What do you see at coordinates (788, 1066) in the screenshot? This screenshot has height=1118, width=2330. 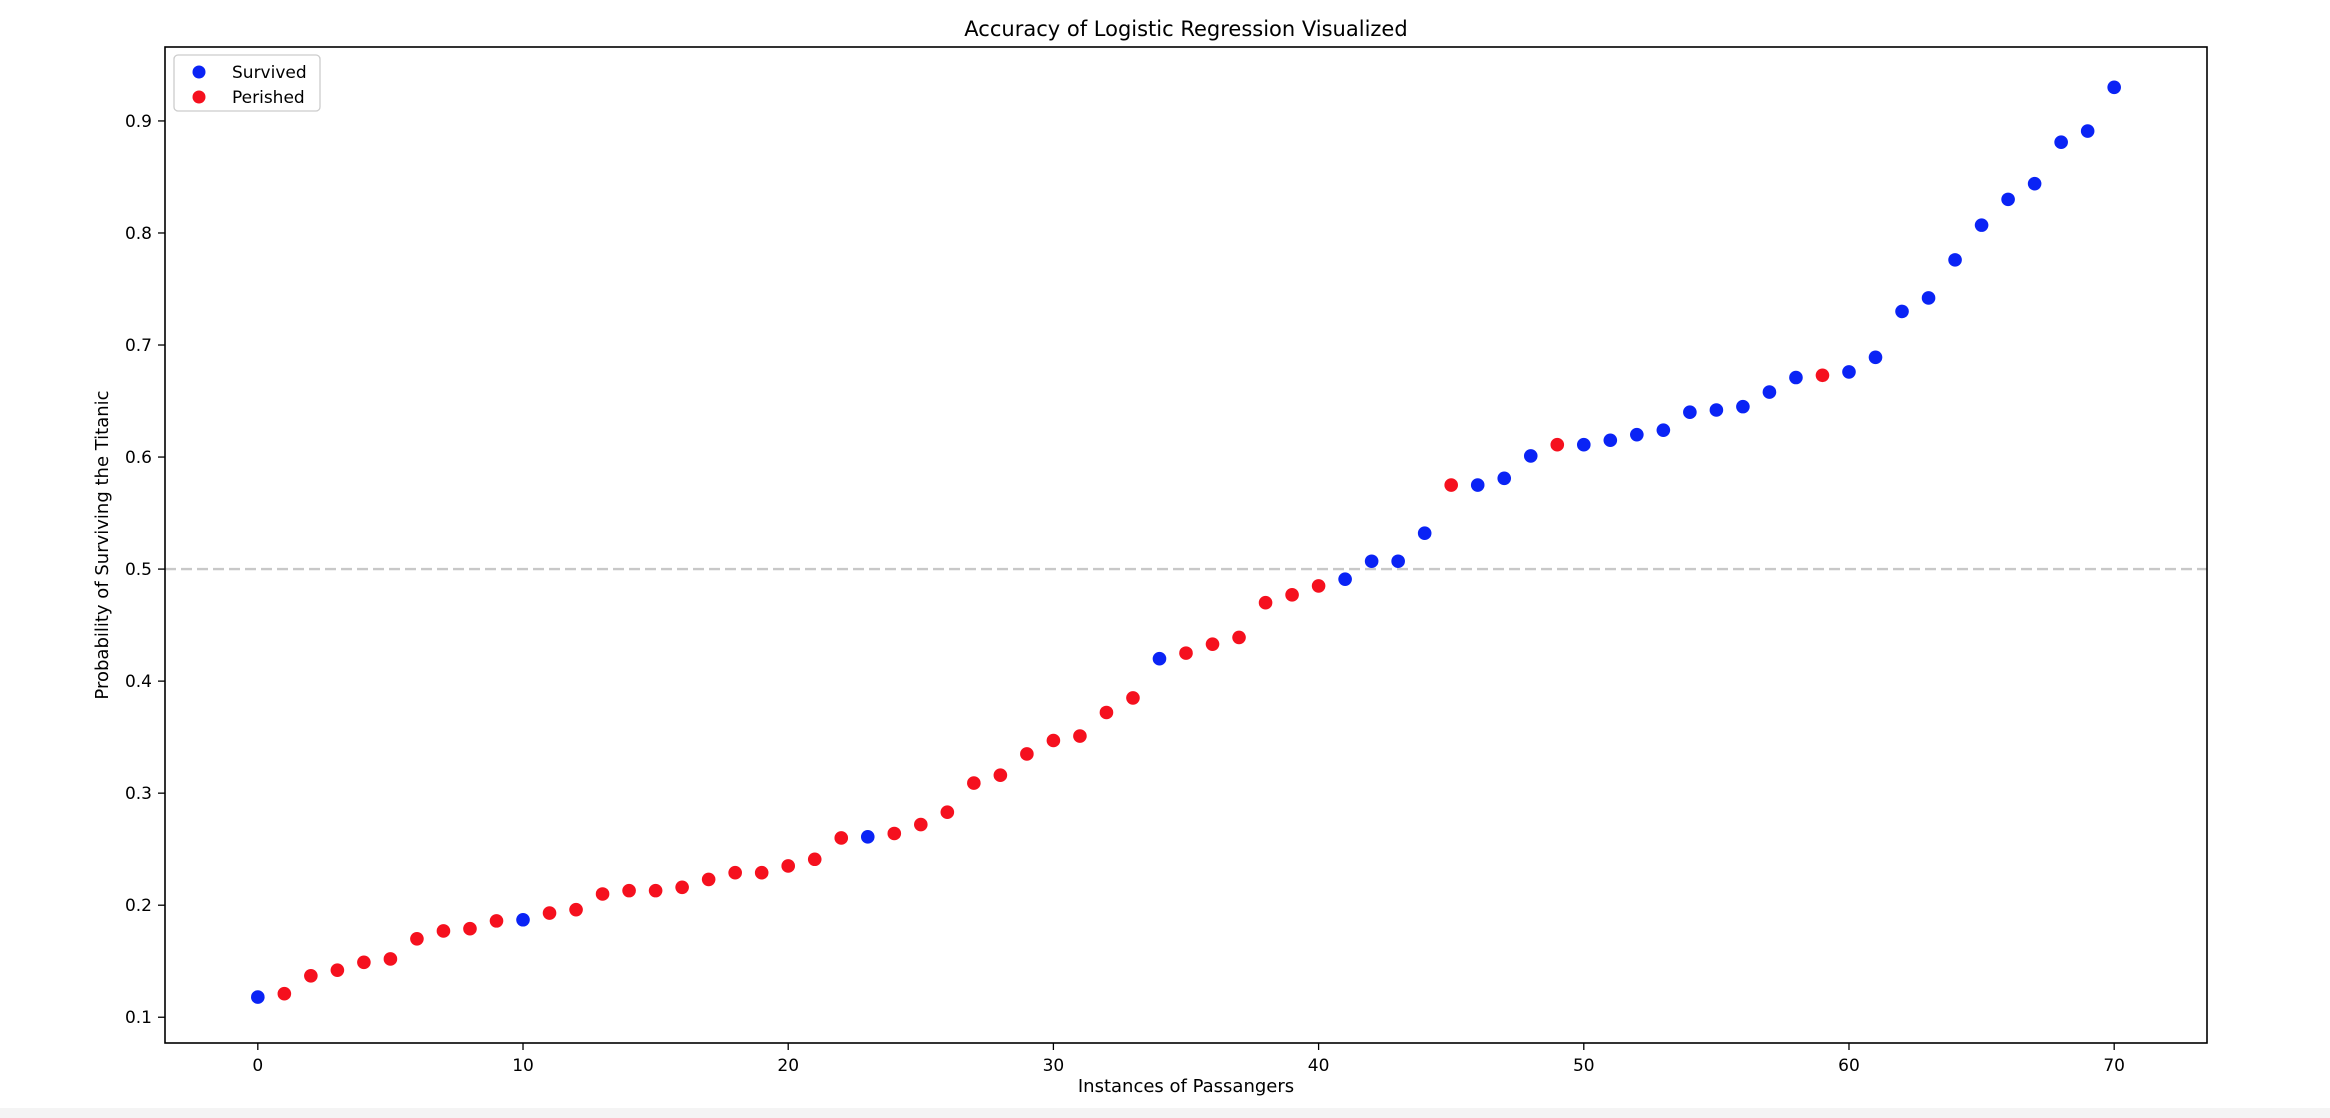 I see `x-tick-label: 20` at bounding box center [788, 1066].